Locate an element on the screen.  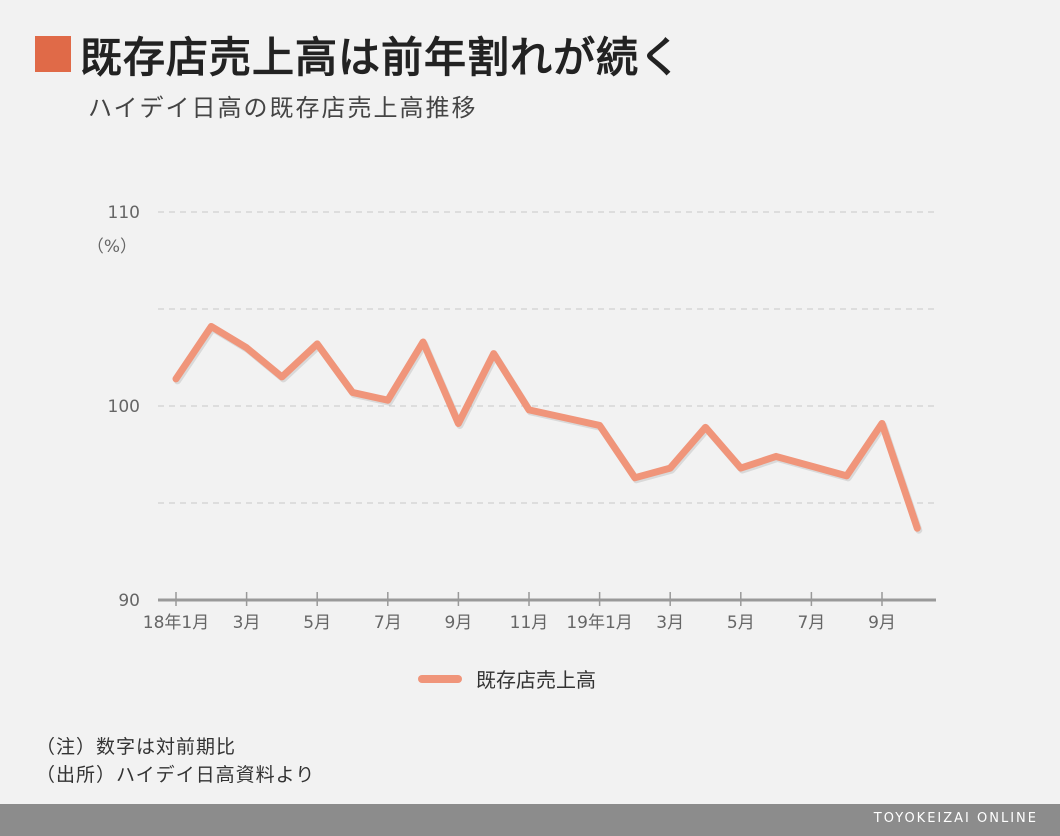
x-tick-label: 18年1月 is located at coordinates (176, 623).